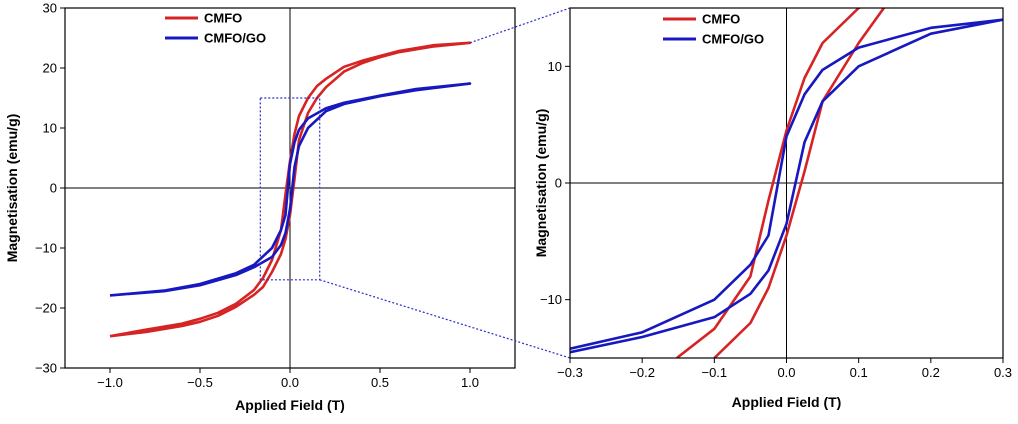 This screenshot has width=1018, height=424. Describe the element at coordinates (46, 308) in the screenshot. I see `y-tick-label: −20` at that location.